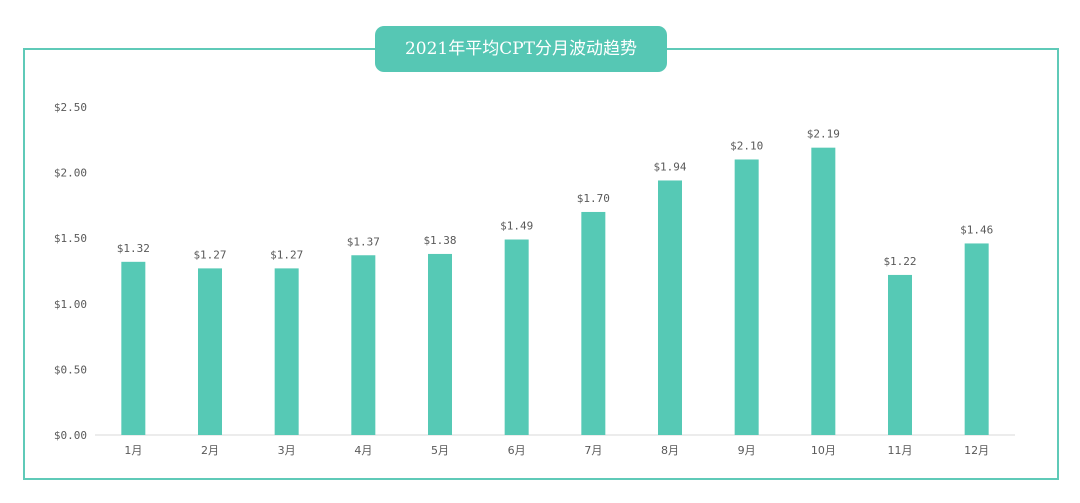  What do you see at coordinates (823, 134) in the screenshot?
I see `data-label: $2.19` at bounding box center [823, 134].